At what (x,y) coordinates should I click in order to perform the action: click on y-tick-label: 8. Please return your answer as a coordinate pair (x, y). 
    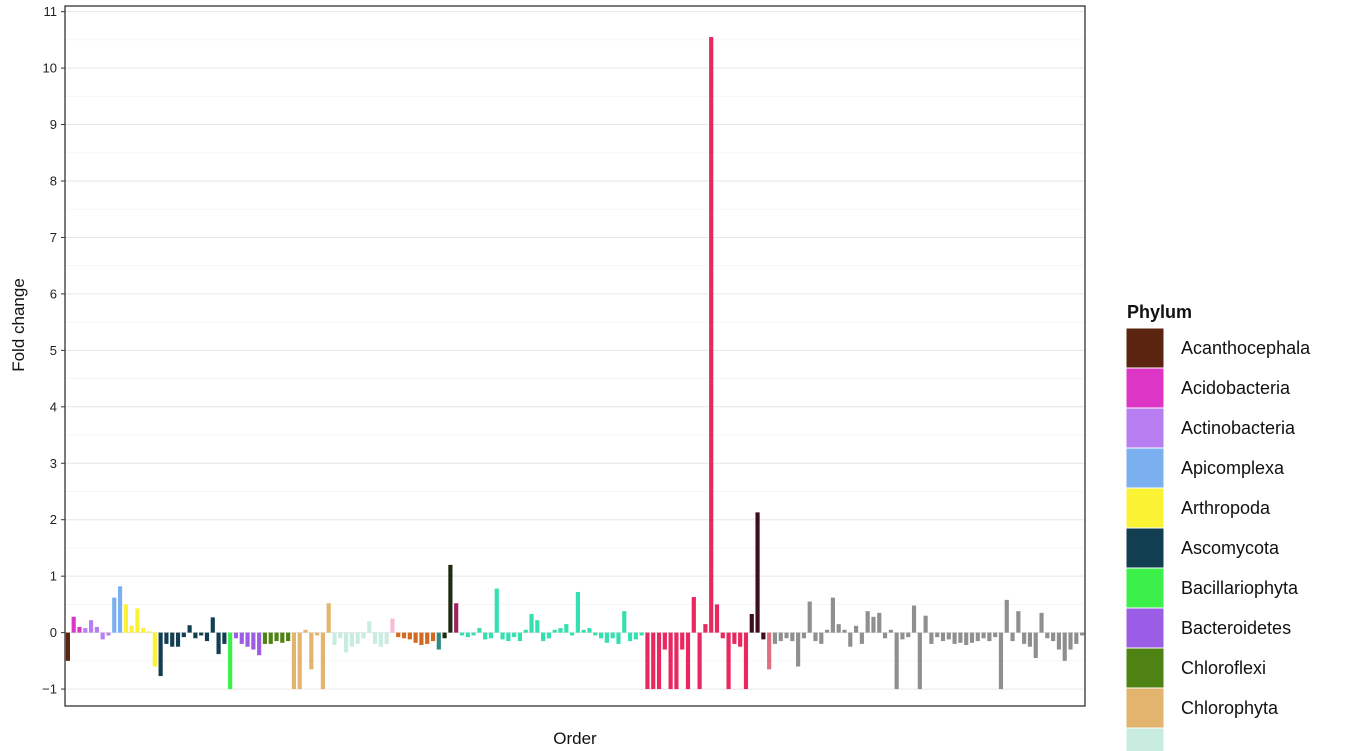
    Looking at the image, I should click on (53, 181).